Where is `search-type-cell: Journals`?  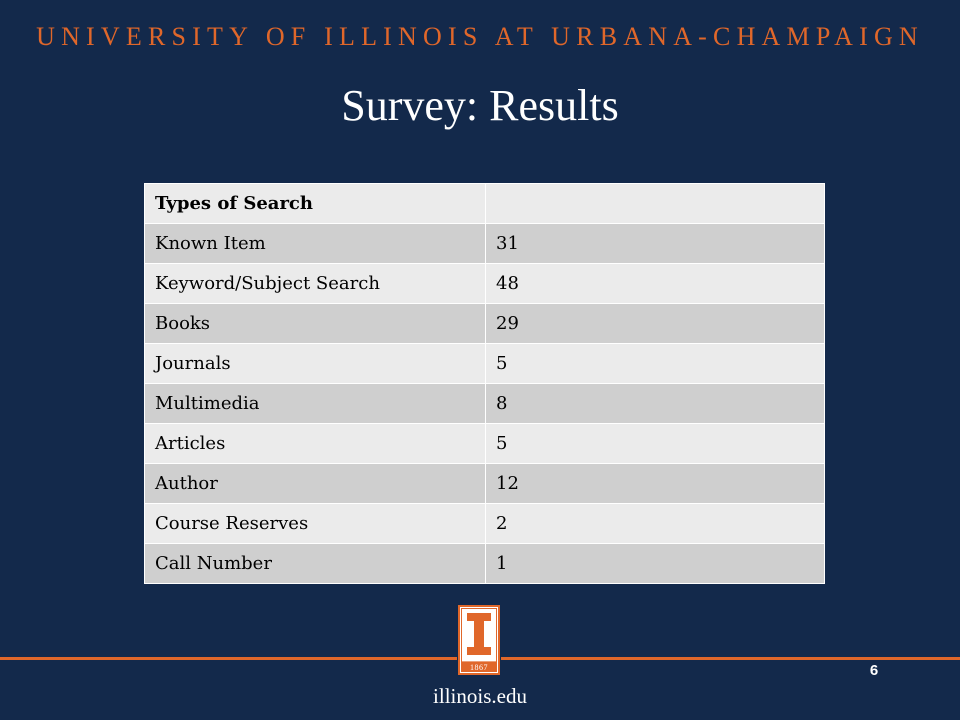 search-type-cell: Journals is located at coordinates (315, 363).